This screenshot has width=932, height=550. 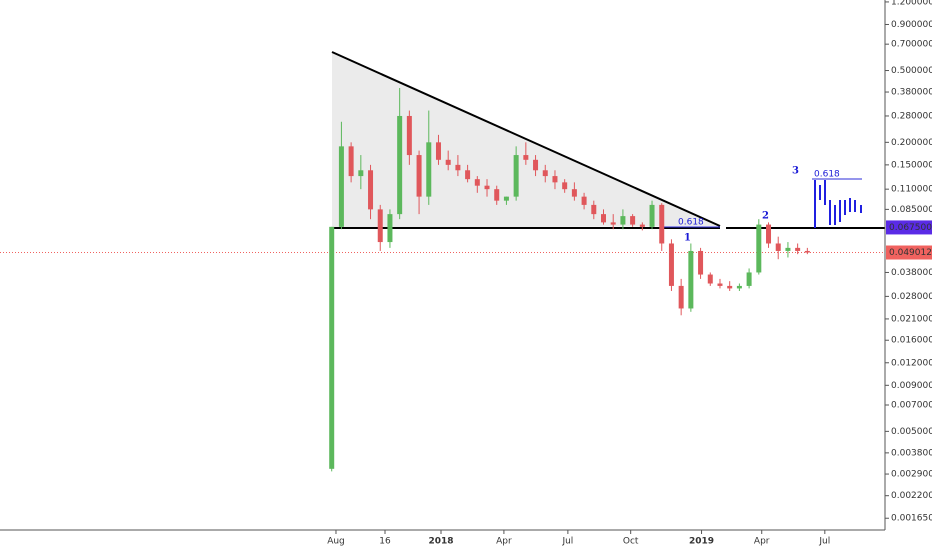 What do you see at coordinates (911, 273) in the screenshot?
I see `y-tick-label: 0.03800000` at bounding box center [911, 273].